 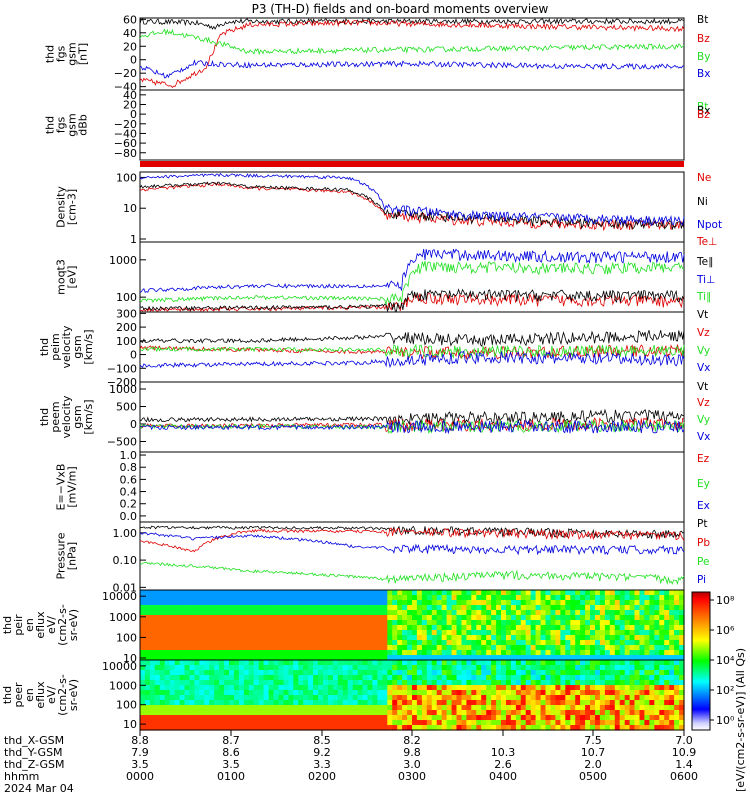 What do you see at coordinates (412, 199) in the screenshot?
I see `series-line-Npot` at bounding box center [412, 199].